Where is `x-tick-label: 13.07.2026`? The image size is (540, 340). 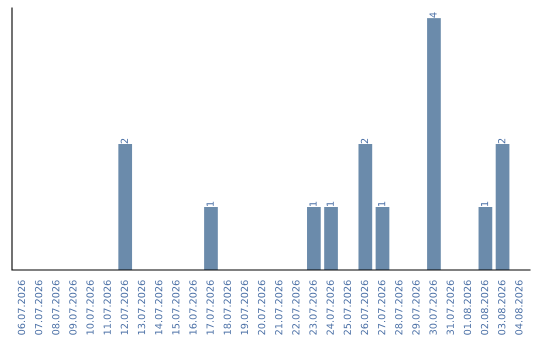 x-tick-label: 13.07.2026 is located at coordinates (142, 307).